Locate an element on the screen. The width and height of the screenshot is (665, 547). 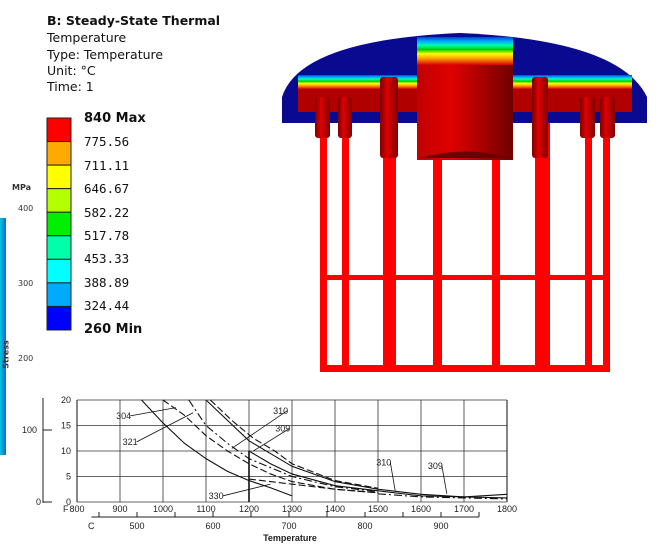
x-secondary-unit-label: C is located at coordinates (91, 526).